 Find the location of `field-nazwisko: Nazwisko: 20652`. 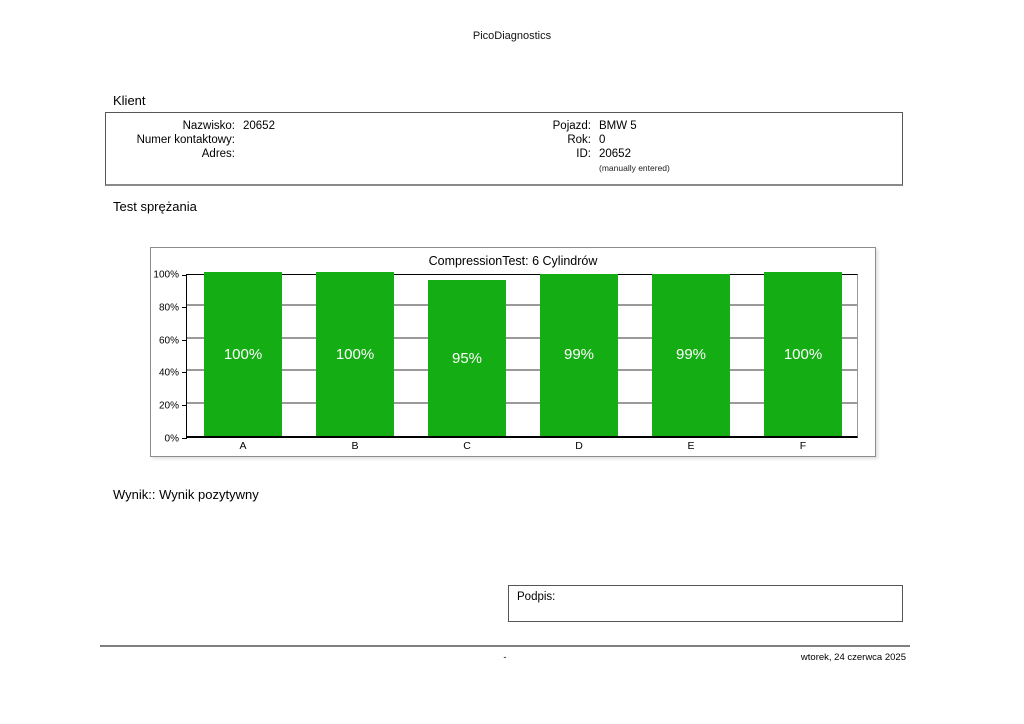

field-nazwisko: Nazwisko: 20652 is located at coordinates (193, 126).